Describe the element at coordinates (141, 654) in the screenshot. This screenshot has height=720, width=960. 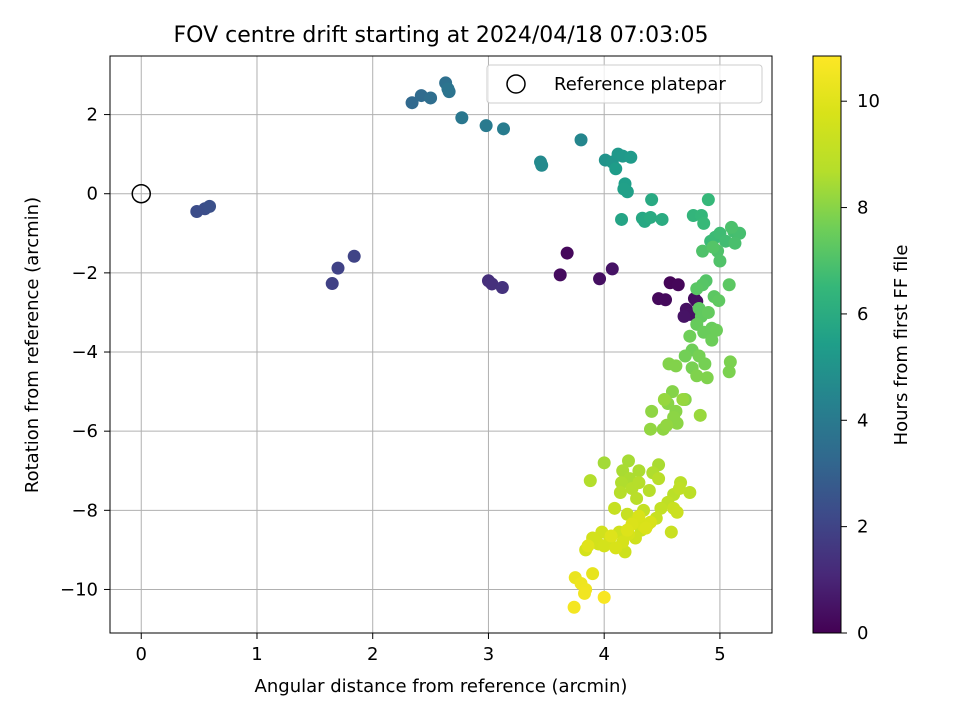
I see `x-tick-label: 0` at that location.